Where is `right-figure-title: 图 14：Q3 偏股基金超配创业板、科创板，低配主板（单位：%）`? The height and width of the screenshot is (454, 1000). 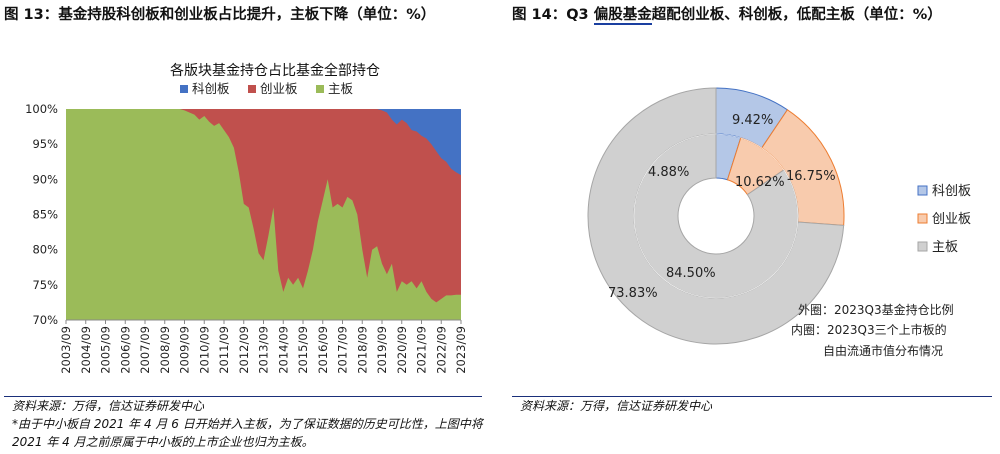
right-figure-title: 图 14：Q3 偏股基金超配创业板、科创板，低配主板（单位：%） is located at coordinates (727, 16).